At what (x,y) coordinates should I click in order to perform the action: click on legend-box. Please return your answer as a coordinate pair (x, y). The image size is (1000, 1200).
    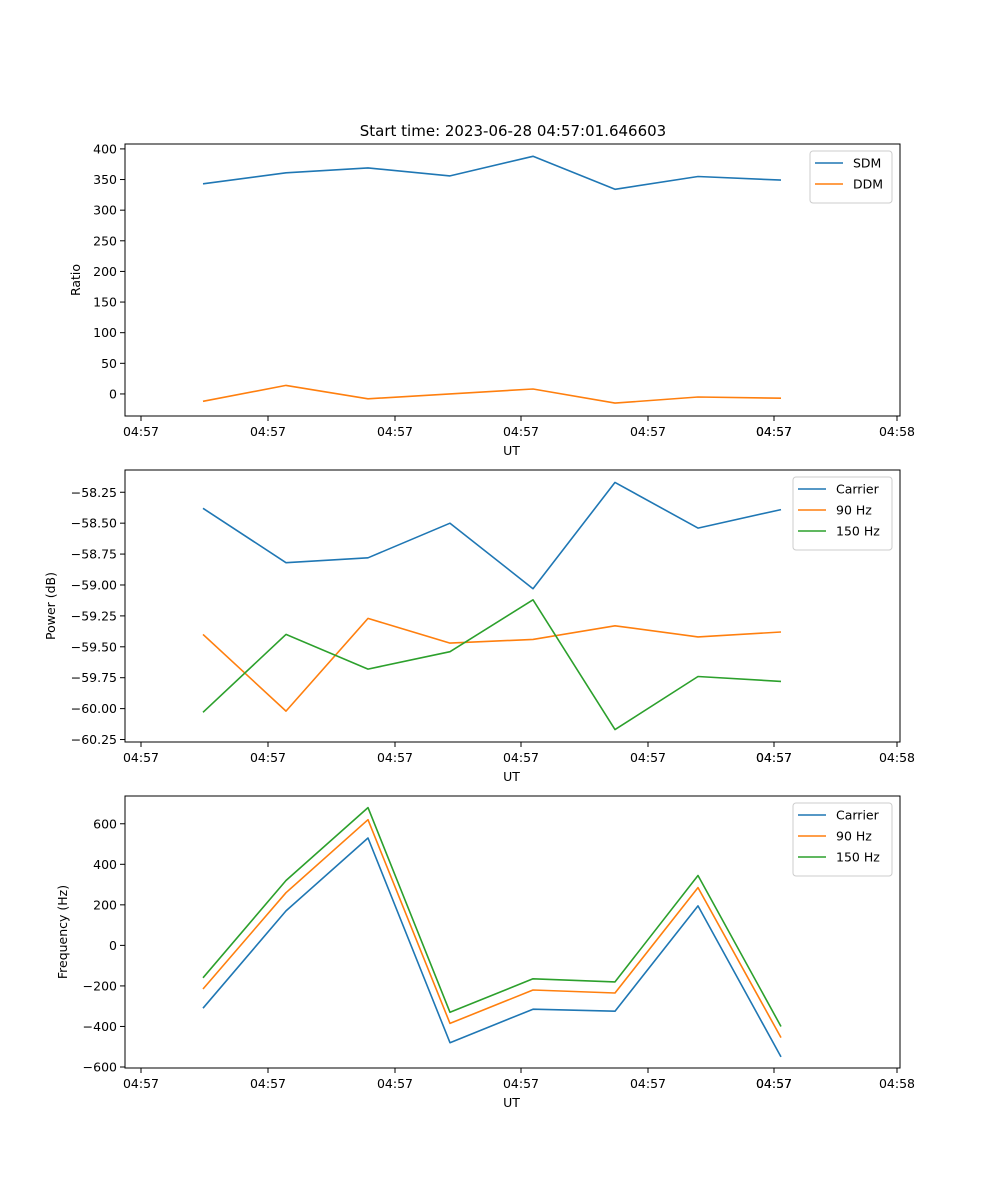
    Looking at the image, I should click on (851, 177).